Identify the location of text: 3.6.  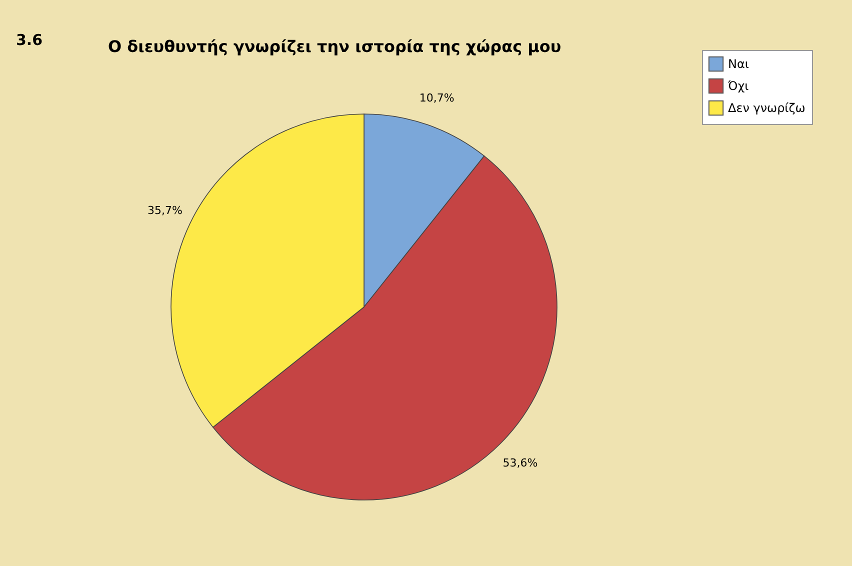
(29, 40).